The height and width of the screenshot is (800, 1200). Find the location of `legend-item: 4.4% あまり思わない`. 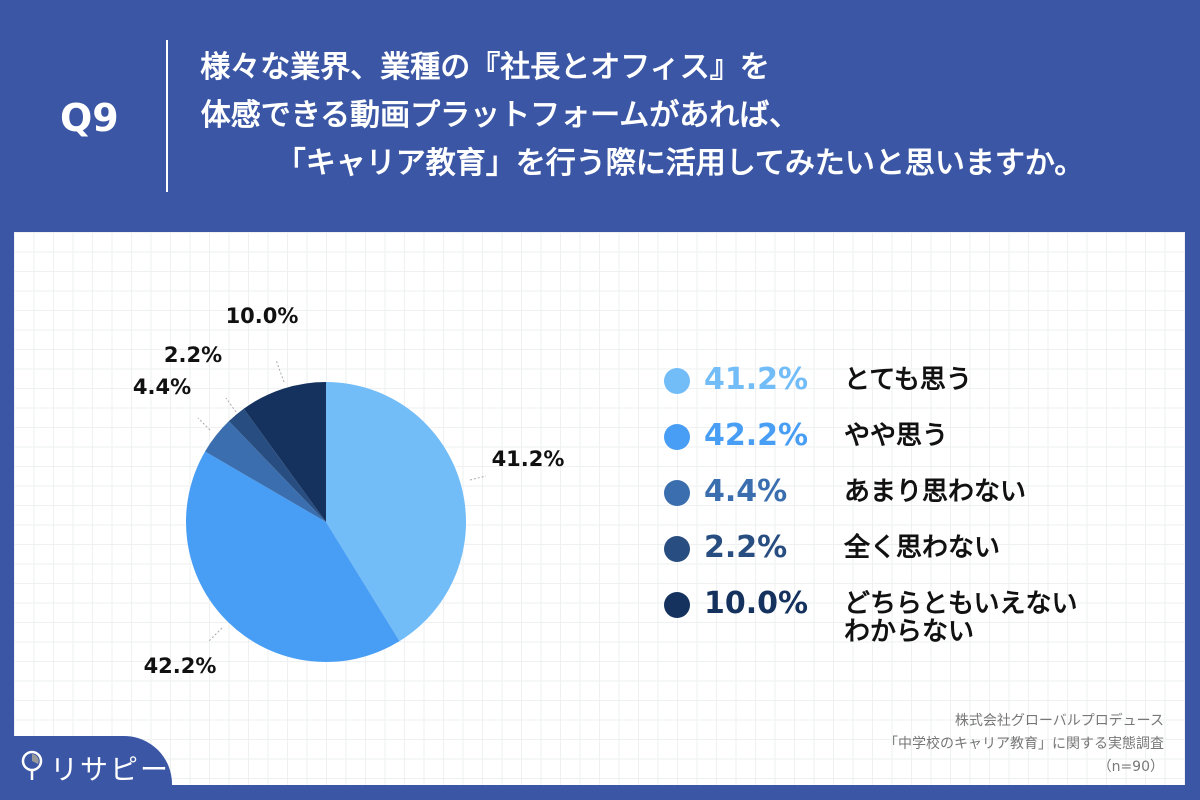

legend-item: 4.4% あまり思わない is located at coordinates (870, 502).